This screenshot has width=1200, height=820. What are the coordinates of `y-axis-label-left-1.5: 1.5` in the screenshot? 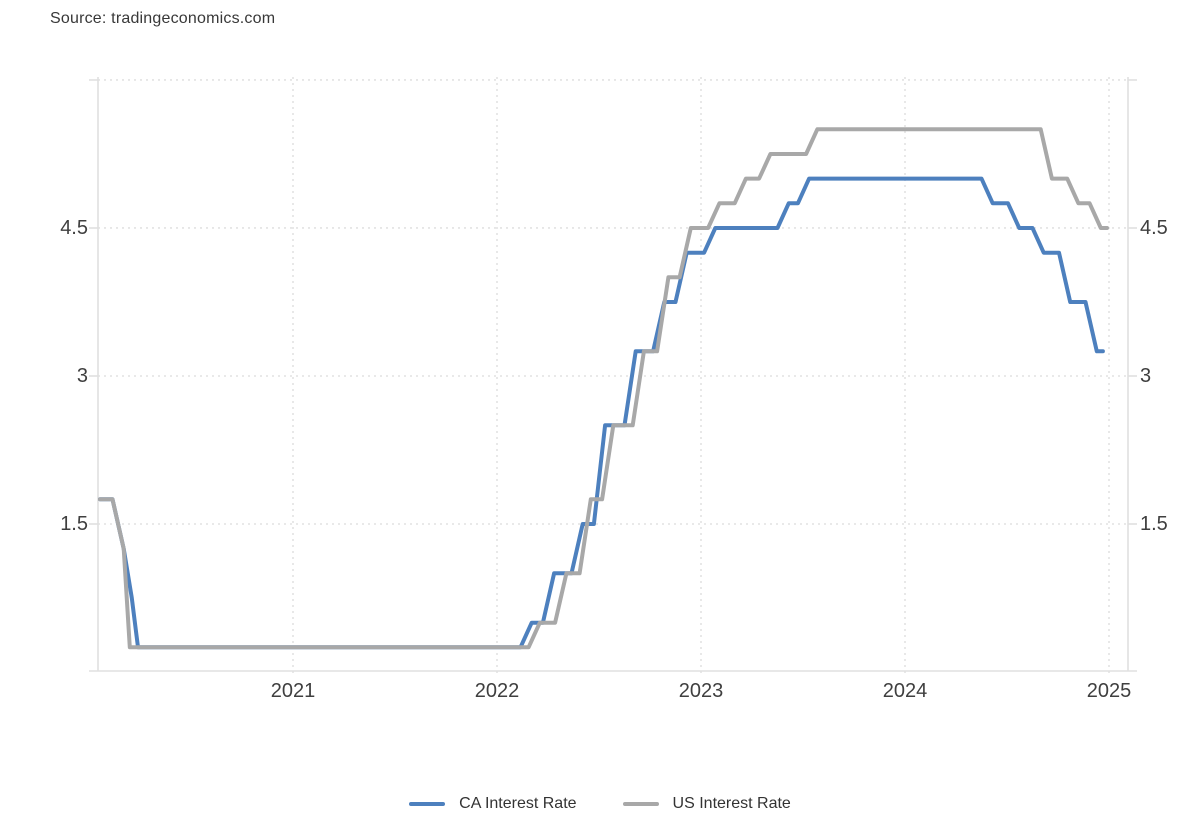 It's located at (74, 523).